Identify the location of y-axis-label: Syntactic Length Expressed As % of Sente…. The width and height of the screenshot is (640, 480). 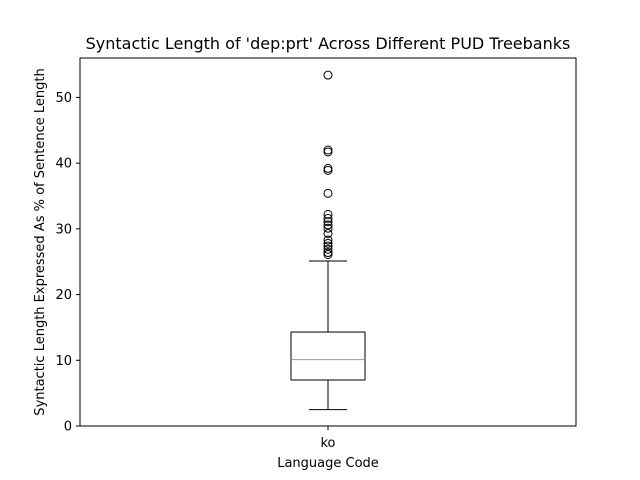
(40, 241).